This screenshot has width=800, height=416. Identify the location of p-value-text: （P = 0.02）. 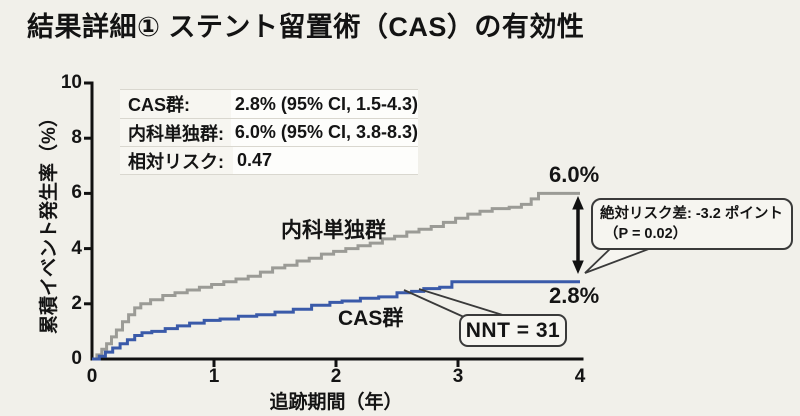
(646, 234).